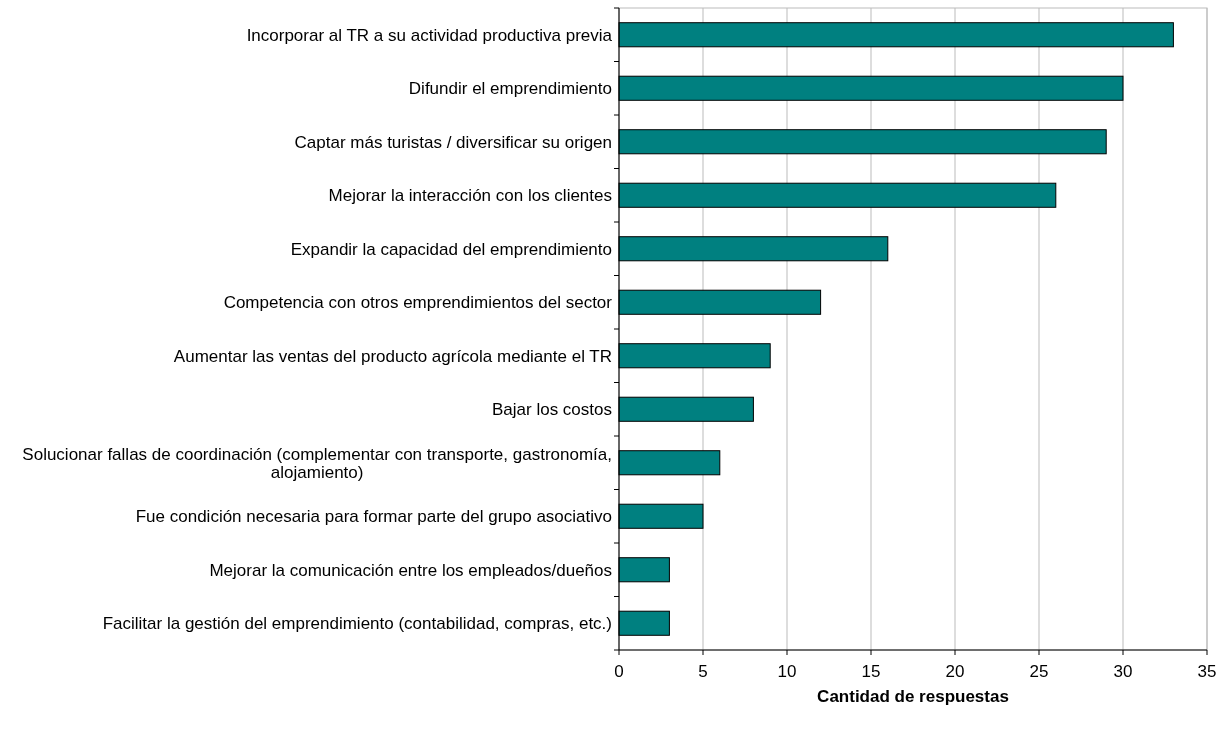 The height and width of the screenshot is (740, 1221). I want to click on y-tick-label: Aumentar las ventas del producto agrícola mediante el TR, so click(392, 356).